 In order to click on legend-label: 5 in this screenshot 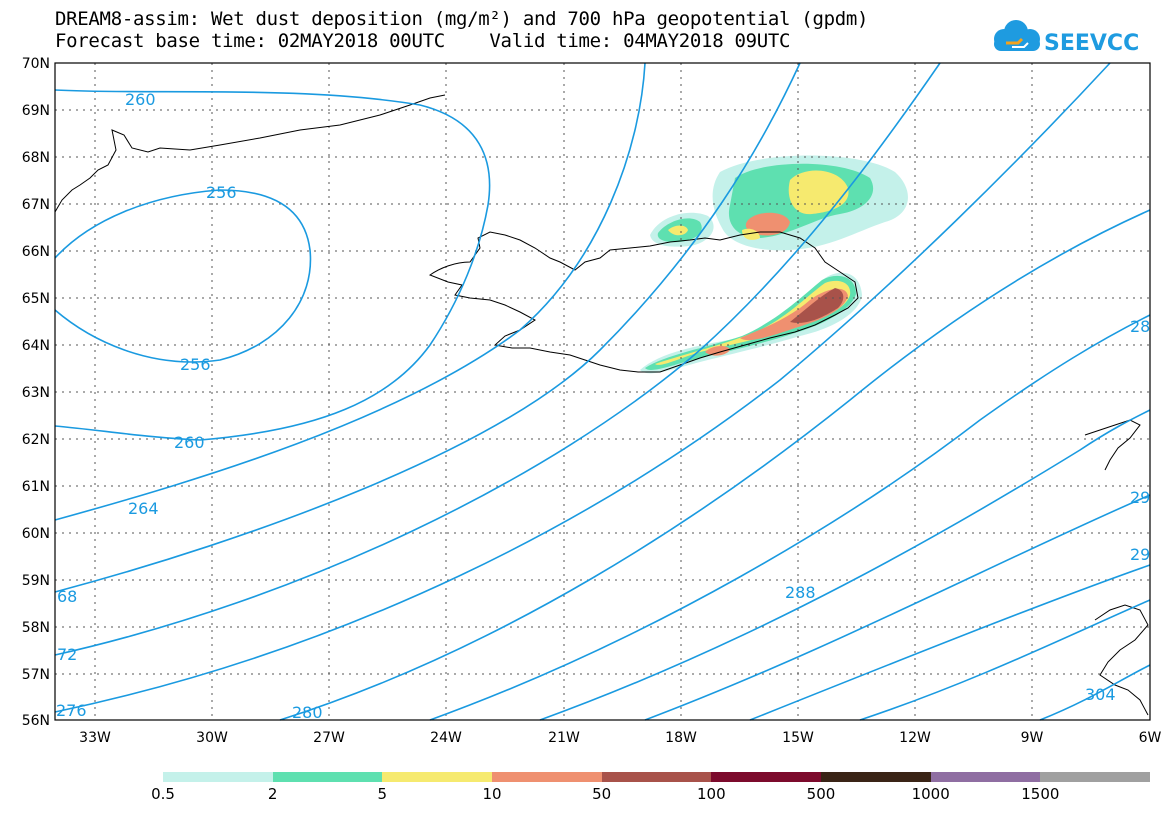, I will do `click(382, 794)`.